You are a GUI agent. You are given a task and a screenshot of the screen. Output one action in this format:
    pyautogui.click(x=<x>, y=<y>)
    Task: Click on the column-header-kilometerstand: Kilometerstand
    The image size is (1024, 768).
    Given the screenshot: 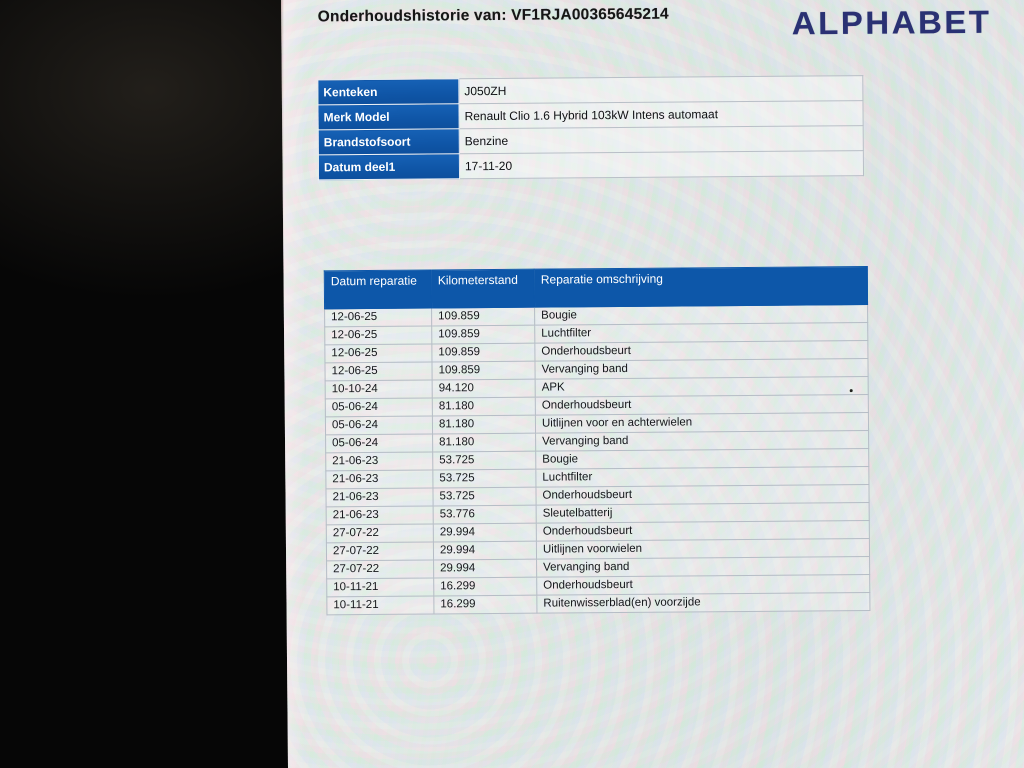 What is the action you would take?
    pyautogui.click(x=483, y=288)
    